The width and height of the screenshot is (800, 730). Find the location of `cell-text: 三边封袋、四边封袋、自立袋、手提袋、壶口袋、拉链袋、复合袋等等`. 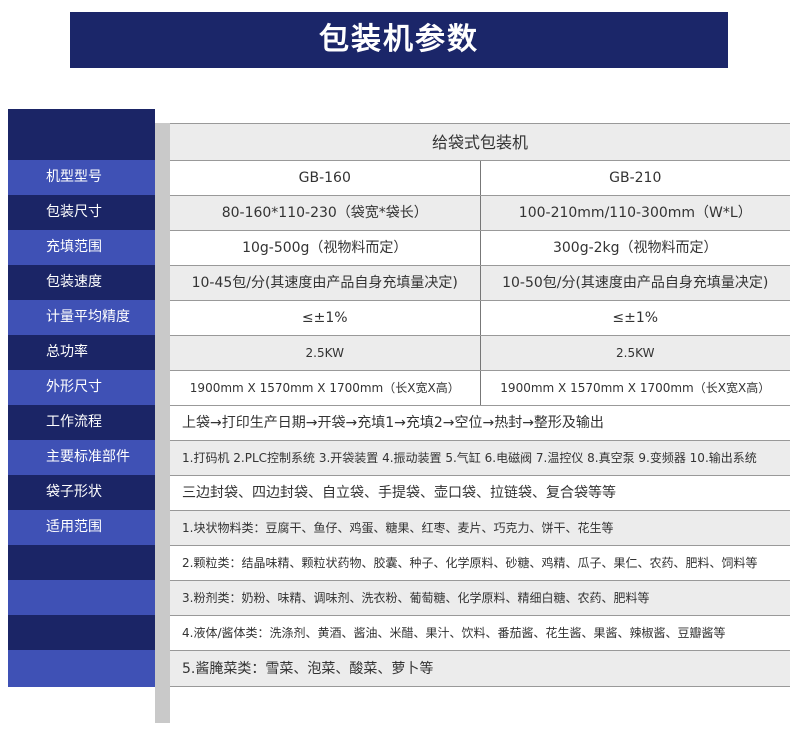

cell-text: 三边封袋、四边封袋、自立袋、手提袋、壶口袋、拉链袋、复合袋等等 is located at coordinates (399, 493).